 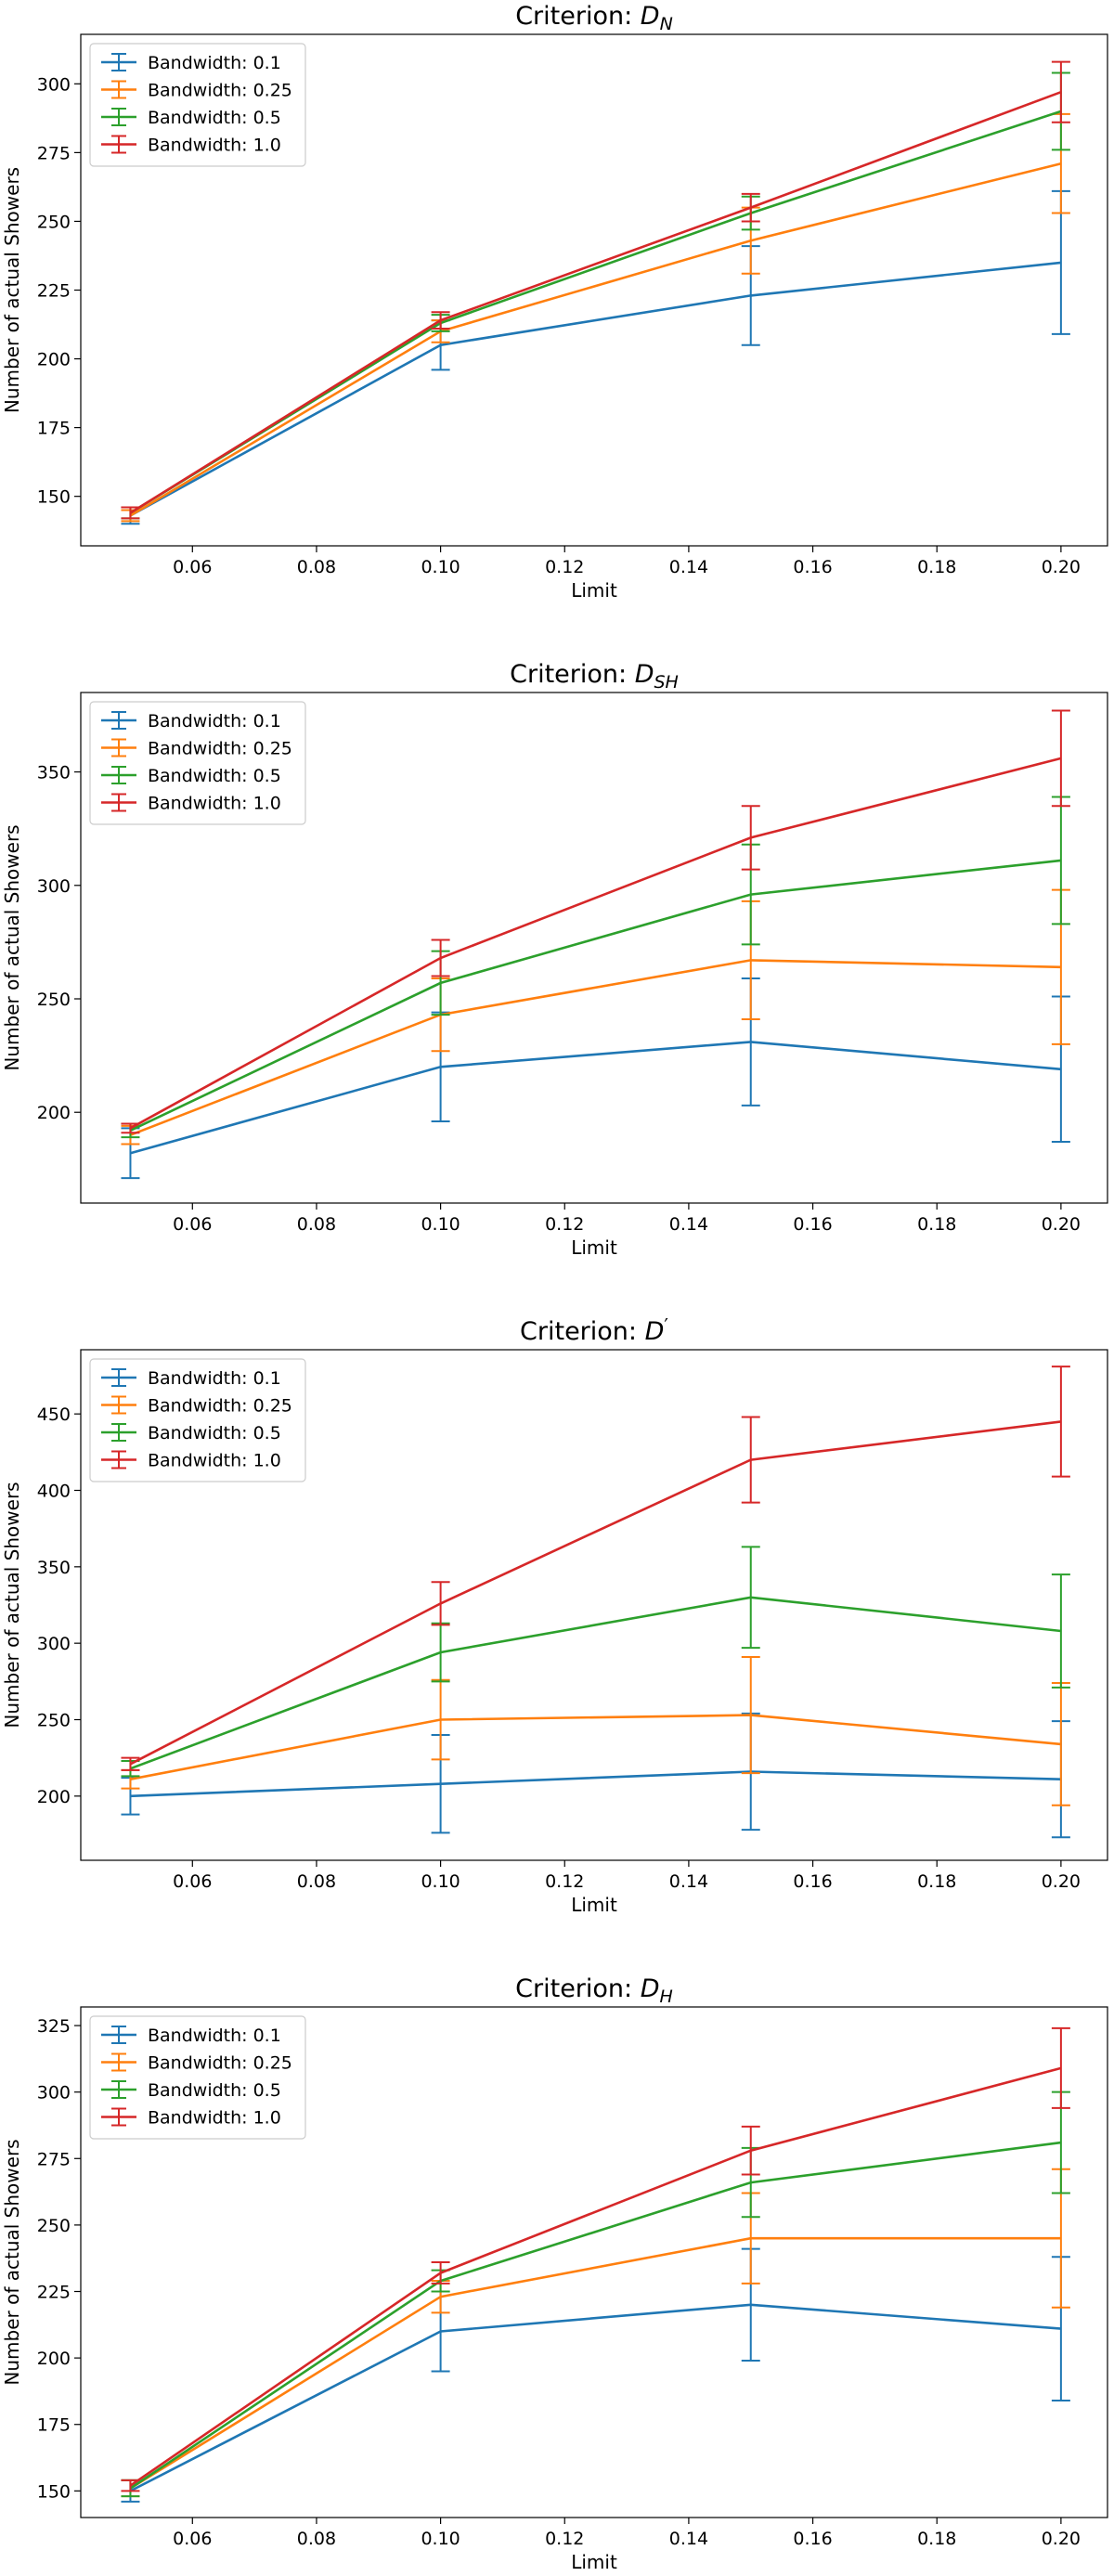 What do you see at coordinates (54, 1491) in the screenshot?
I see `y-tick-label: 400` at bounding box center [54, 1491].